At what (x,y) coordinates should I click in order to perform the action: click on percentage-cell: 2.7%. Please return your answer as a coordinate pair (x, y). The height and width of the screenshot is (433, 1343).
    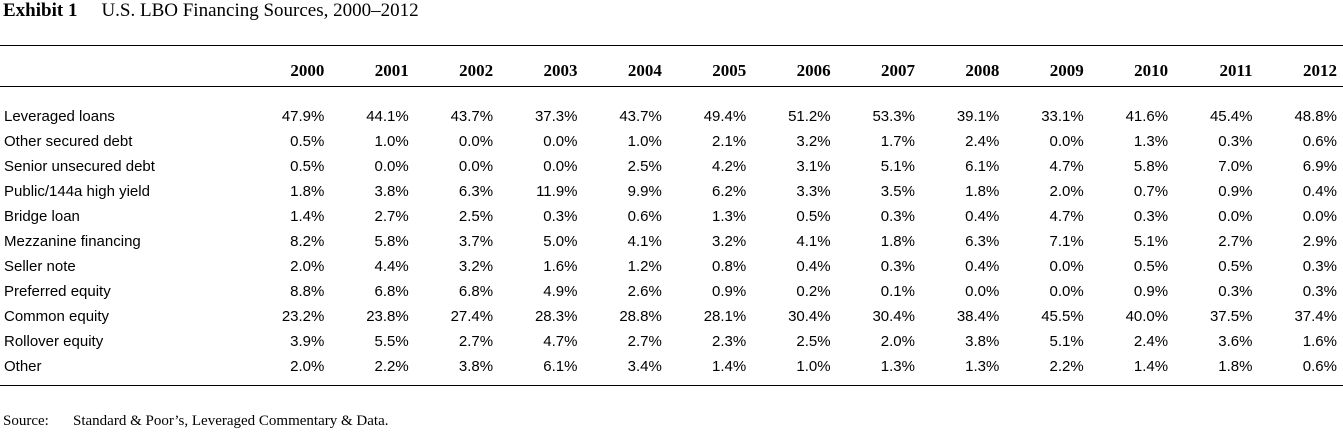
    Looking at the image, I should click on (391, 216).